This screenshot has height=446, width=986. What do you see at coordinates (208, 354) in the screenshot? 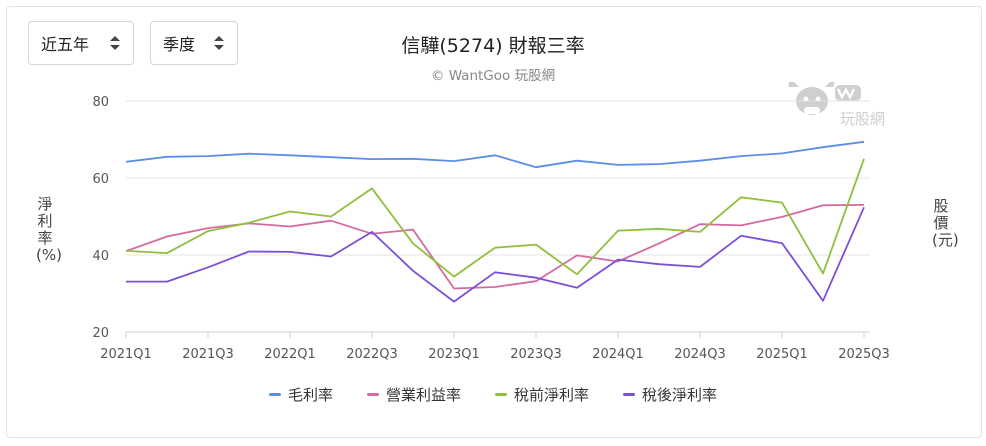
I see `x-tick-label: 2021Q3` at bounding box center [208, 354].